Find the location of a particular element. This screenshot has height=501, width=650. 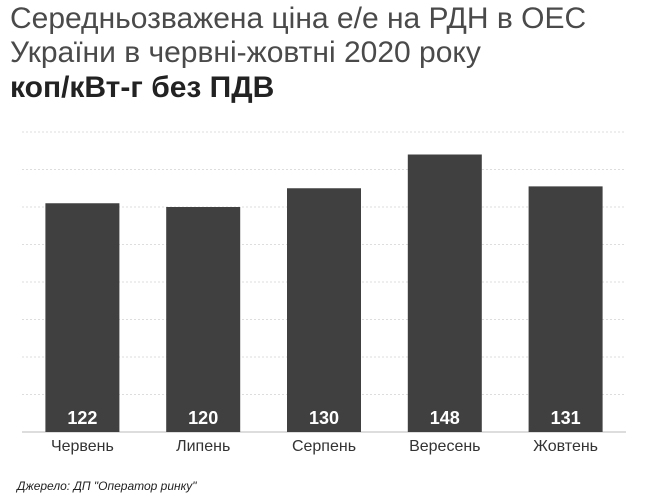

source-note: Джерело: ДП "Оператор ринку" is located at coordinates (107, 486).